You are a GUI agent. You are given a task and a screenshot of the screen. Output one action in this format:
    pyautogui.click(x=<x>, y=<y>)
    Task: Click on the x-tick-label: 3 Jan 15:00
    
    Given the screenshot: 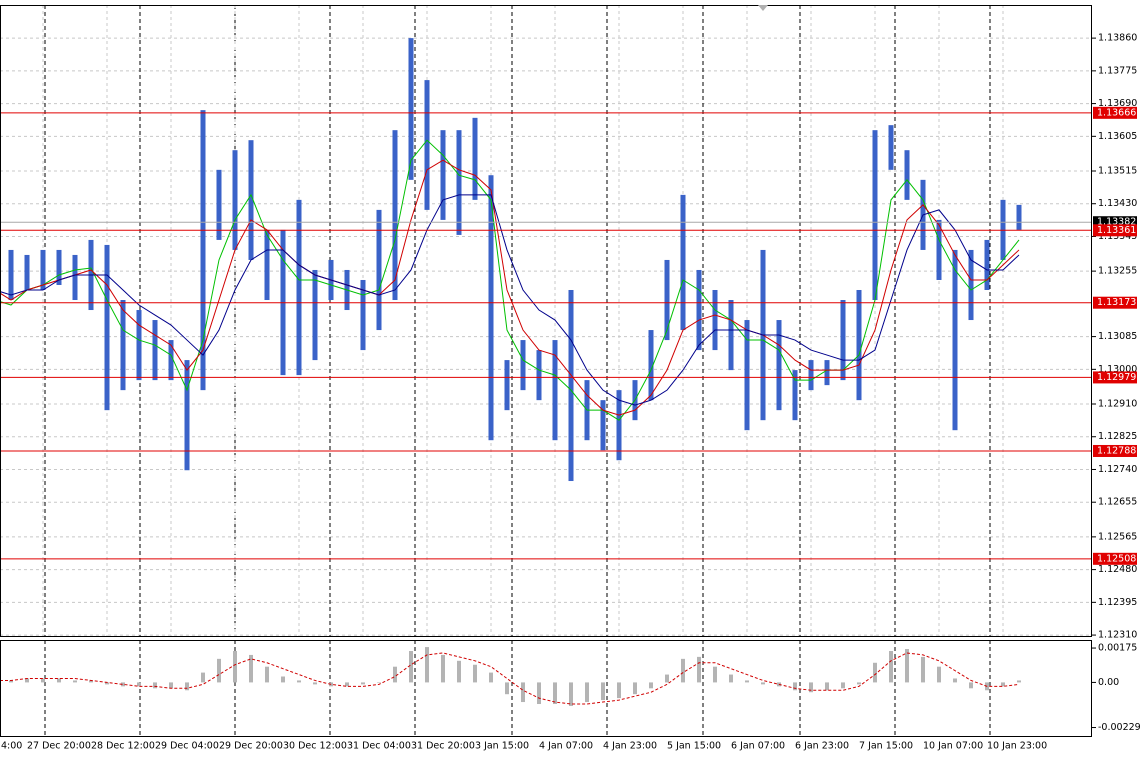 What is the action you would take?
    pyautogui.click(x=502, y=746)
    